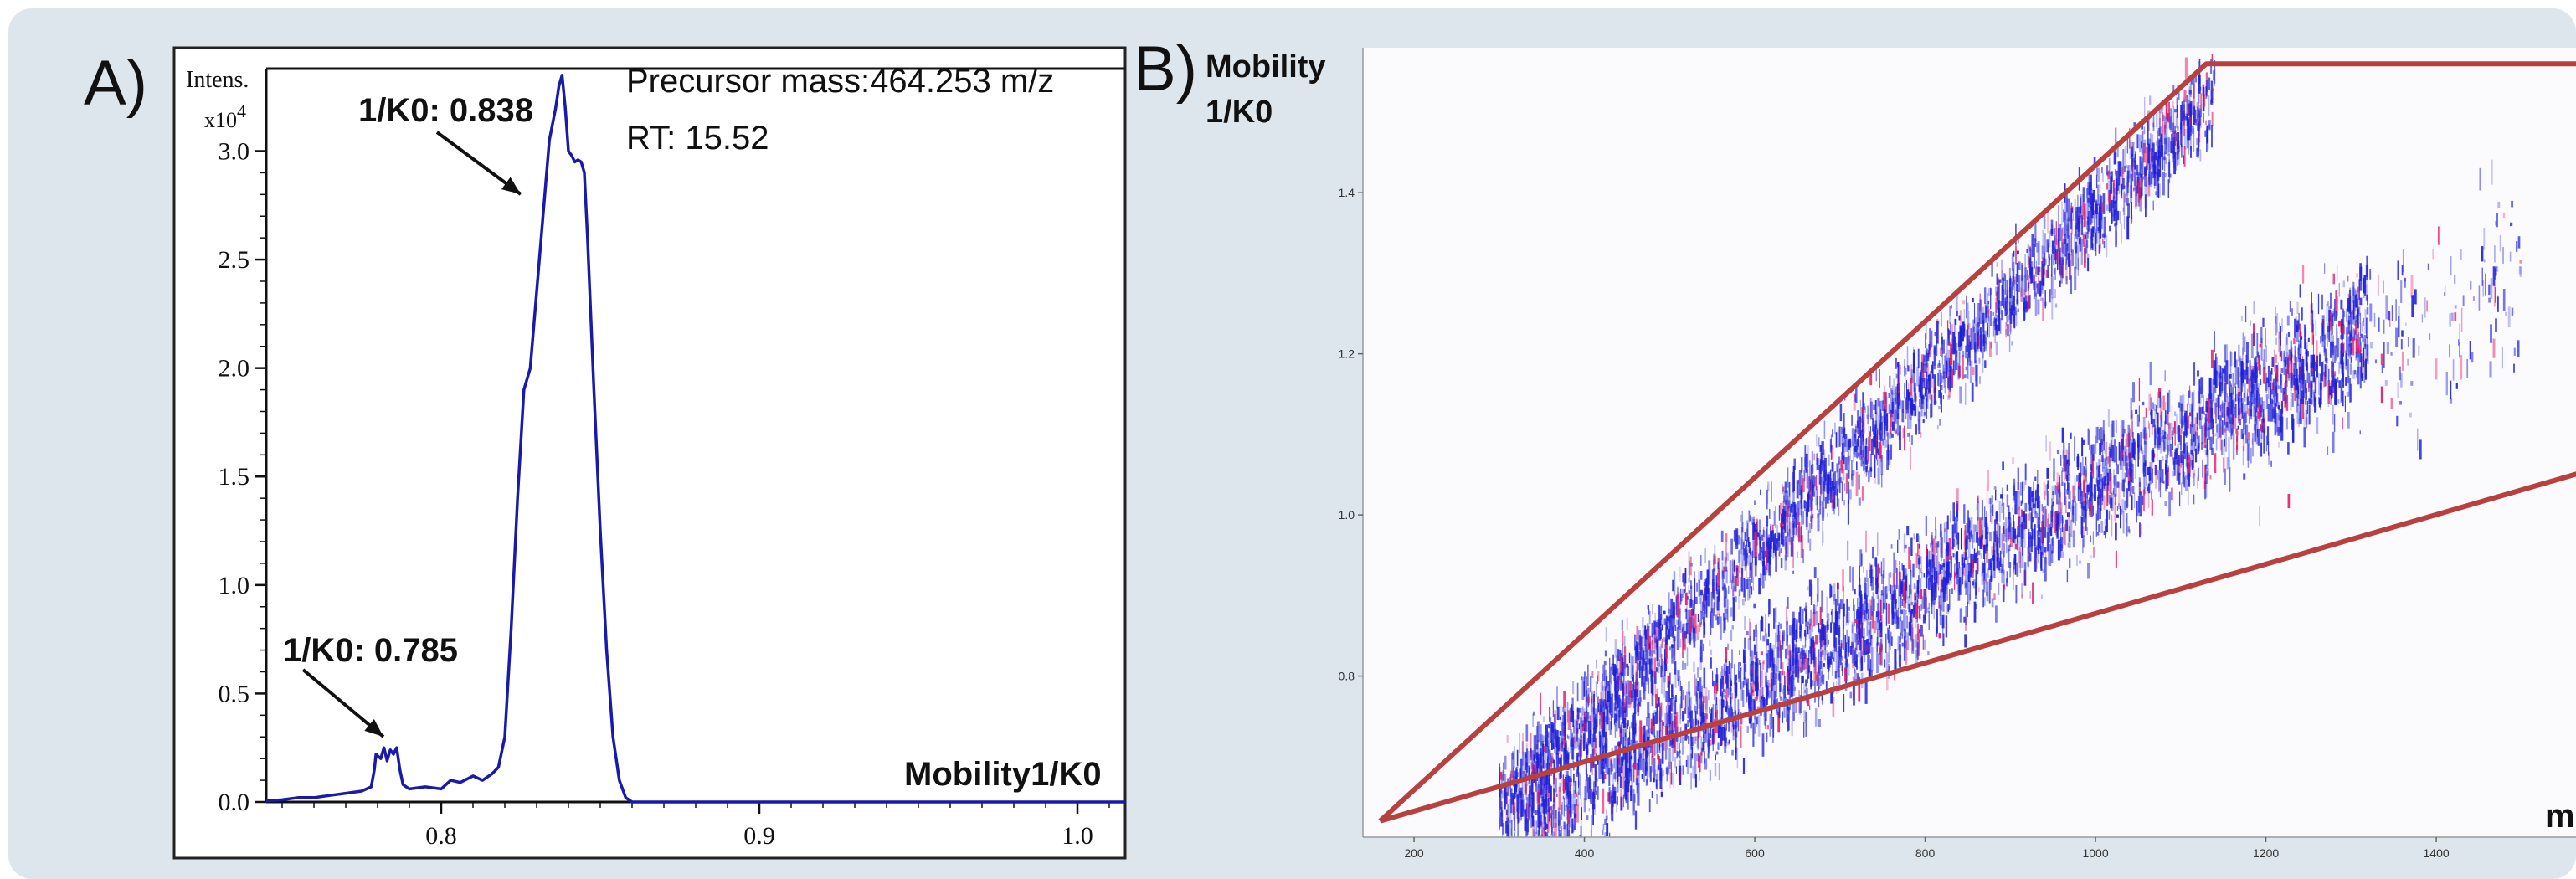 Image resolution: width=2576 pixels, height=879 pixels. What do you see at coordinates (218, 80) in the screenshot?
I see `panel-a-ylabel: Intens.` at bounding box center [218, 80].